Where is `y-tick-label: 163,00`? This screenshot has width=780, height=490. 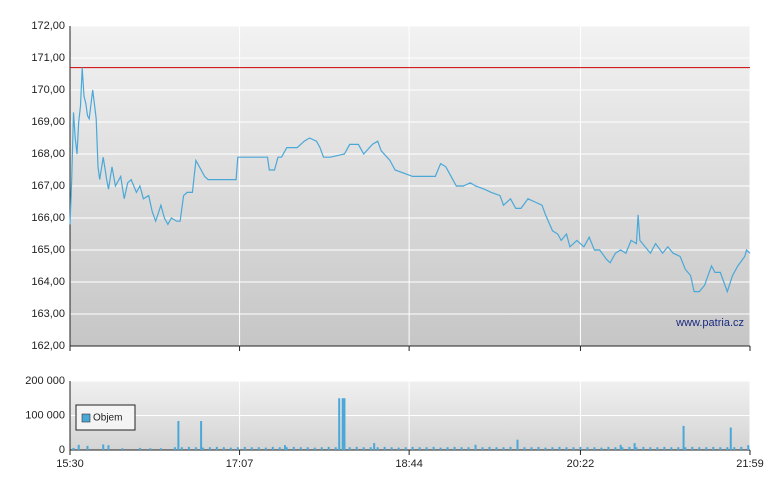 y-tick-label: 163,00 is located at coordinates (48, 314).